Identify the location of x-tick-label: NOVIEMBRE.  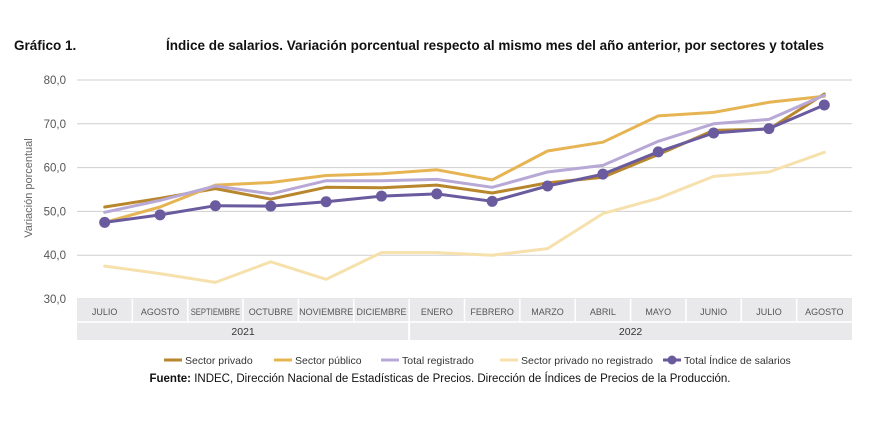
(326, 312).